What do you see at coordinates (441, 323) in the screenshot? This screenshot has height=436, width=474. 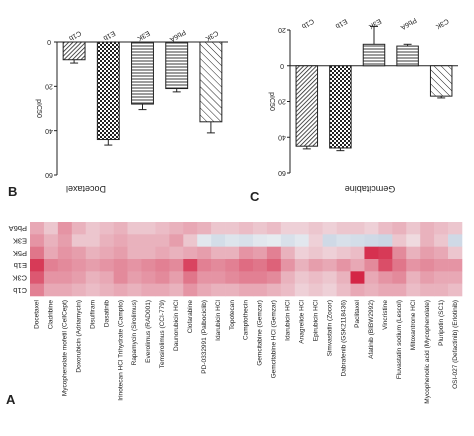 I see `heatmap-column-label: Pluripotin (SC1)` at bounding box center [441, 323].